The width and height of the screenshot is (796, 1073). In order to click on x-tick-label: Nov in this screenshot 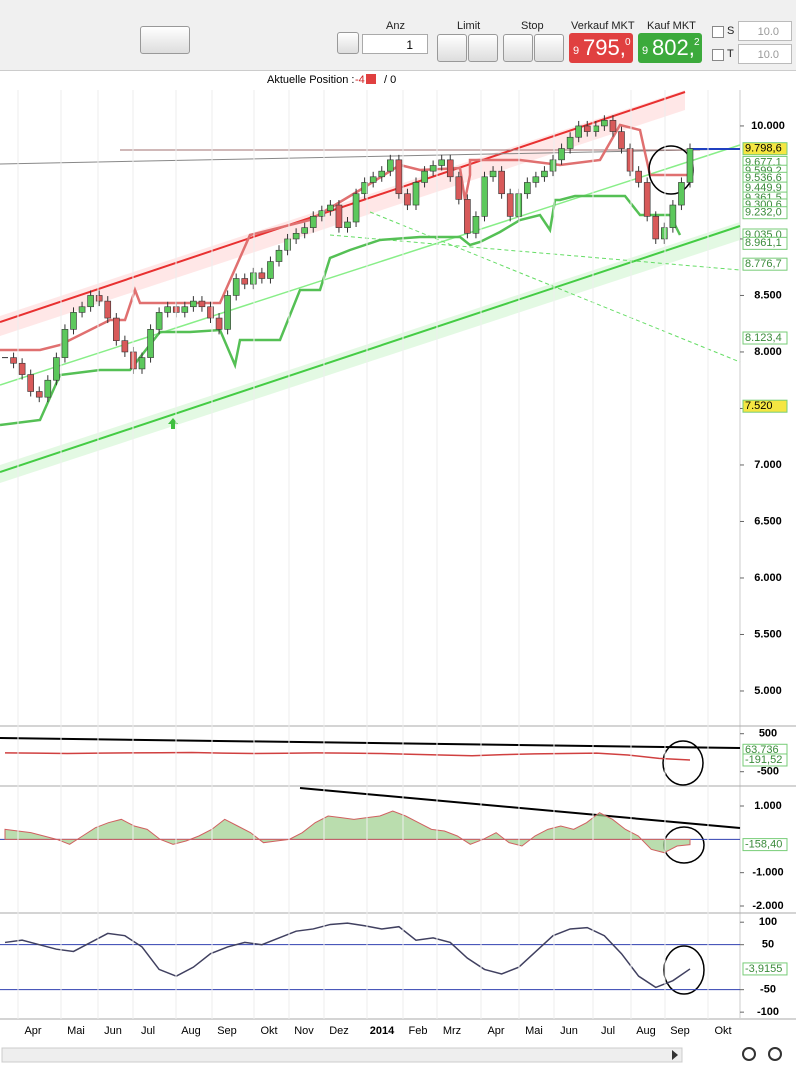, I will do `click(304, 1031)`.